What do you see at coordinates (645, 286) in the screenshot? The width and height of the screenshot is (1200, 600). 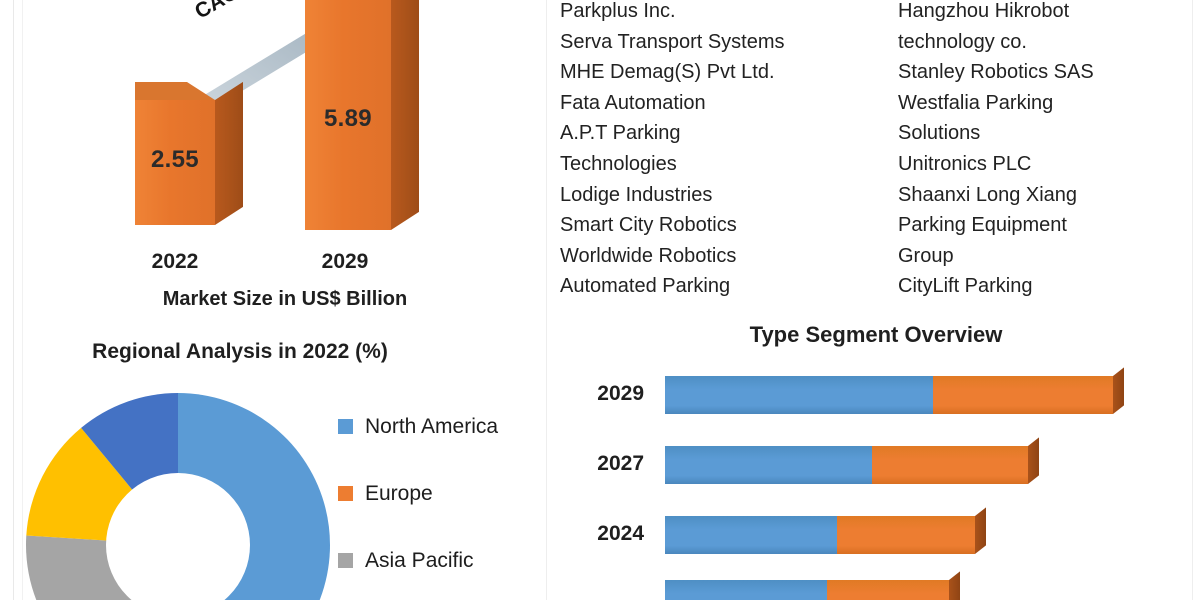 I see `company-item: Automated Parking` at bounding box center [645, 286].